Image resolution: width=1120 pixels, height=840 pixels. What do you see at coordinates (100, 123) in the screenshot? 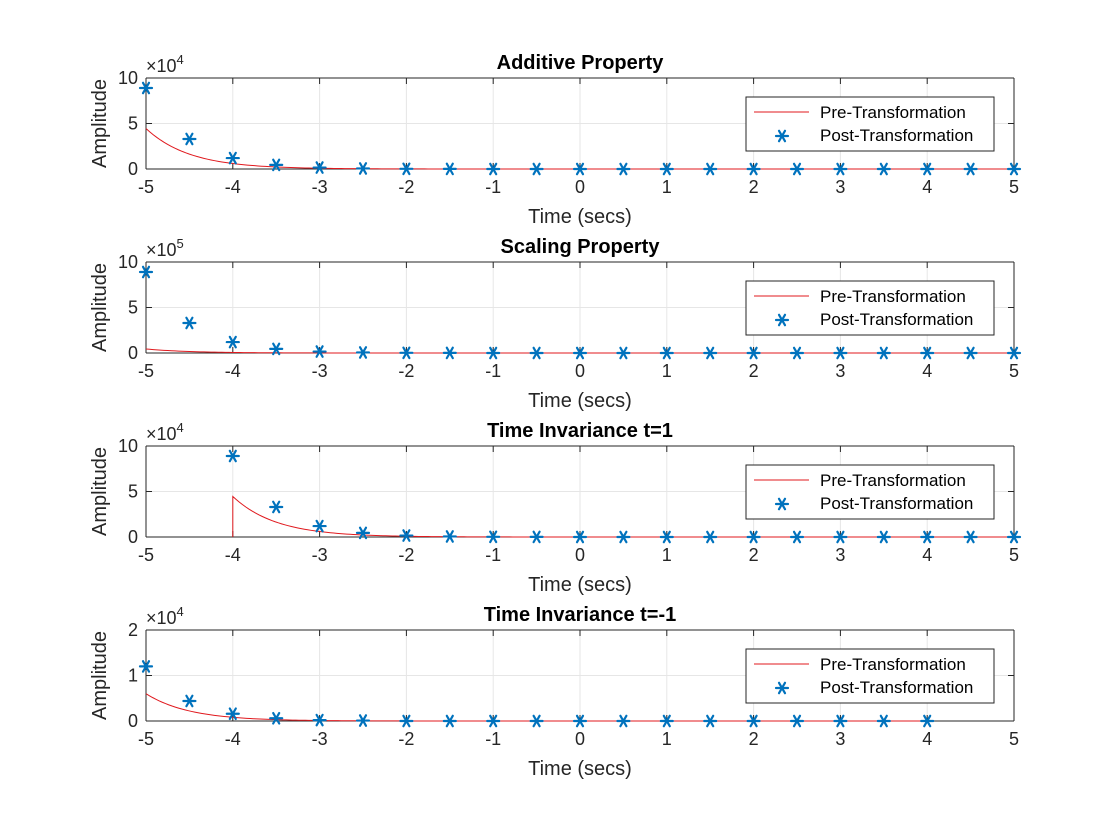
I see `y-axis-label: Amplitude` at bounding box center [100, 123].